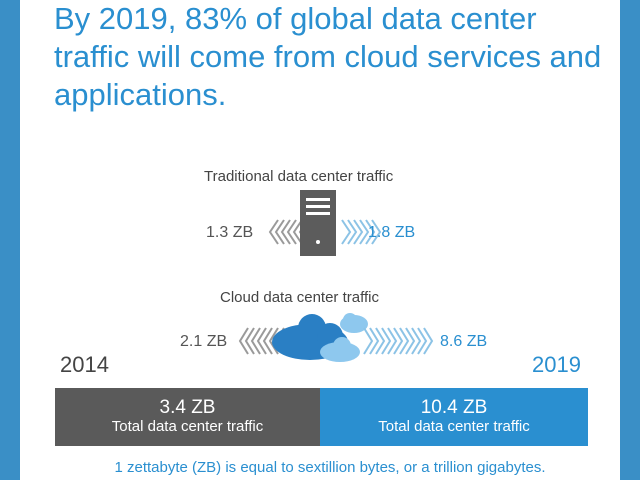 This screenshot has width=640, height=480. I want to click on total-2014-bar: 3.4 ZB Total data center traffic, so click(187, 417).